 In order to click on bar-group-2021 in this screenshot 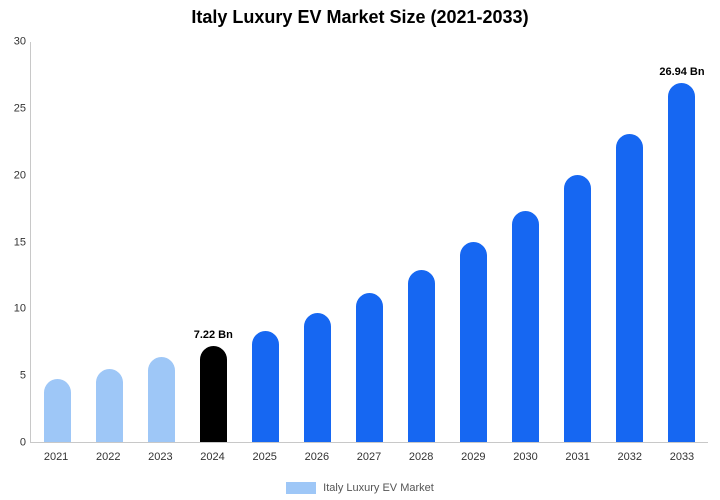, I will do `click(57, 242)`.